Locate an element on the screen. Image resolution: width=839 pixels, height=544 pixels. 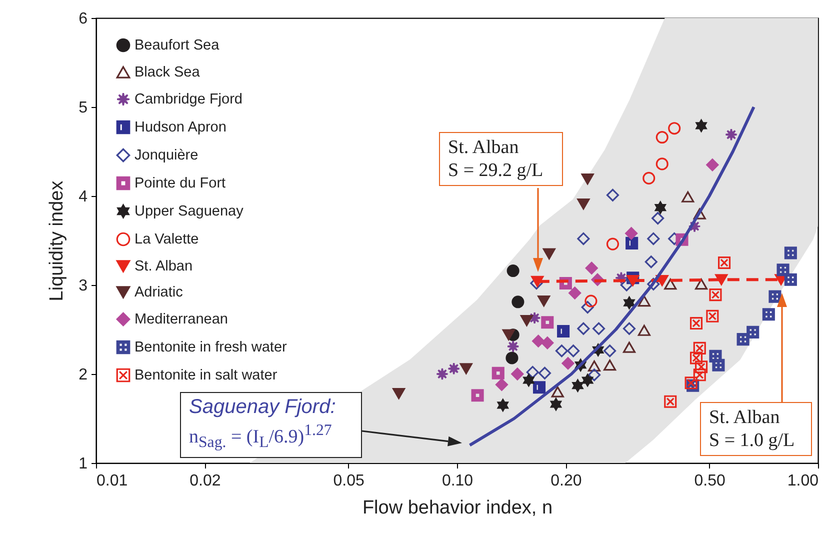
y-tick-label: 4 is located at coordinates (83, 197).